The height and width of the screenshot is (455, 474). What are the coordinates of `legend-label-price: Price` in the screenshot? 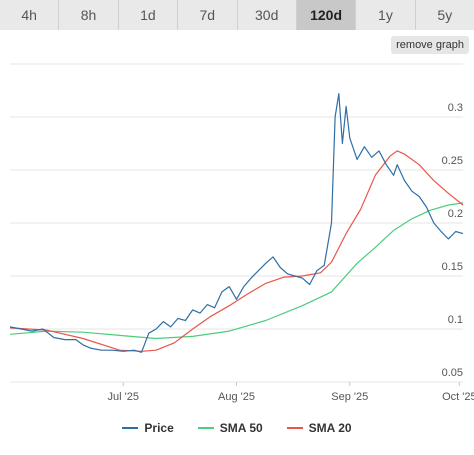 It's located at (159, 428).